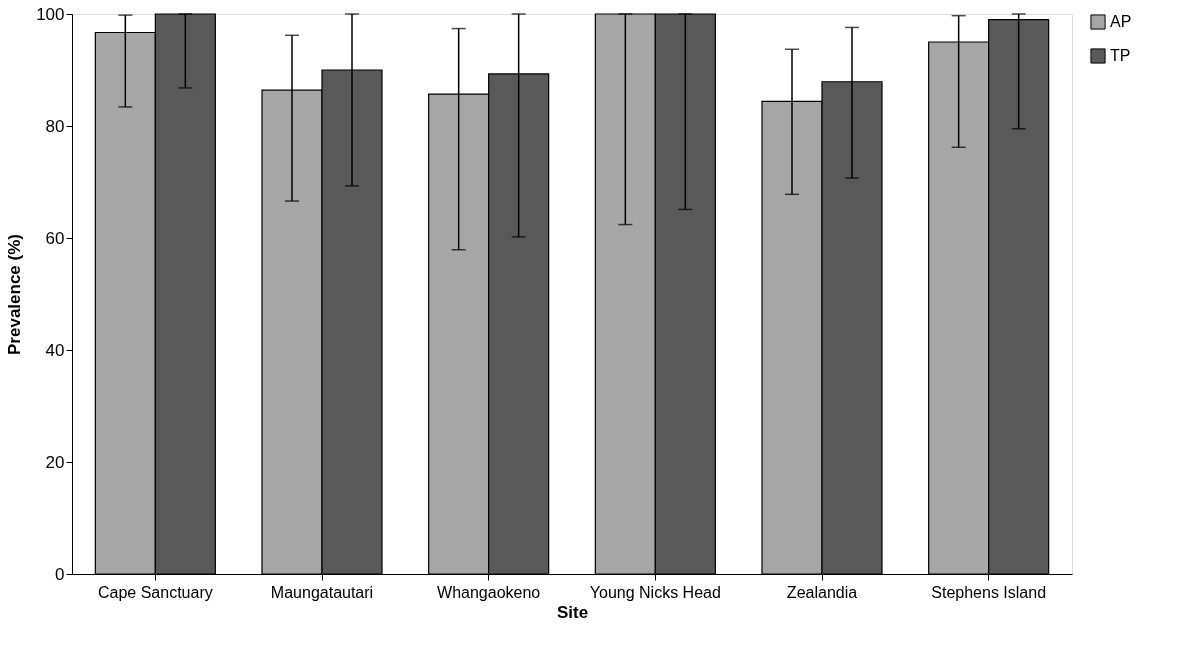  What do you see at coordinates (572, 612) in the screenshot?
I see `x-axis-title: Site` at bounding box center [572, 612].